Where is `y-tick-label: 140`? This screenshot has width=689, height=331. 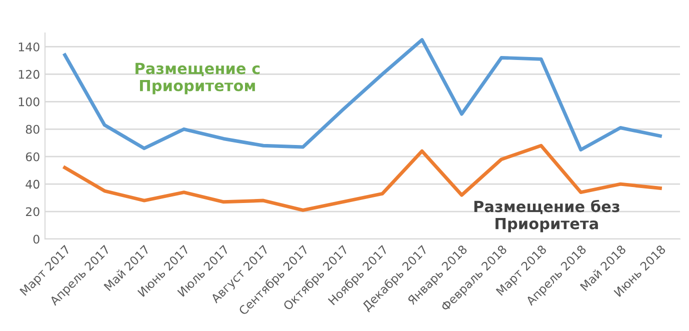
y-tick-label: 140 is located at coordinates (29, 47).